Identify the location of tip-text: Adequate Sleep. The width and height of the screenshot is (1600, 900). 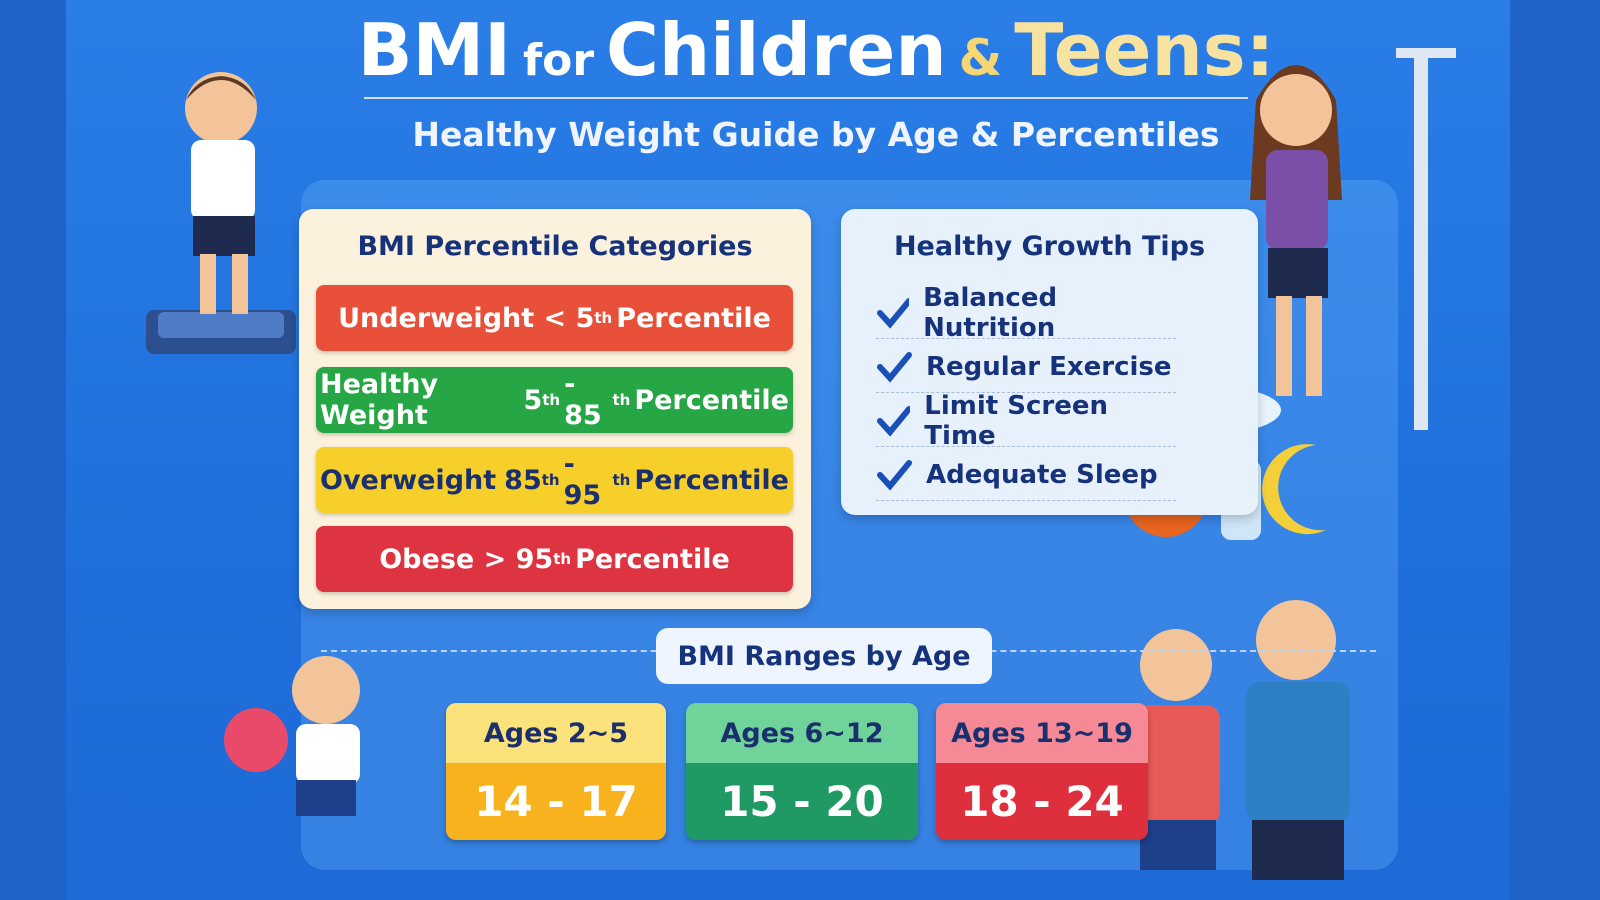
(1042, 475).